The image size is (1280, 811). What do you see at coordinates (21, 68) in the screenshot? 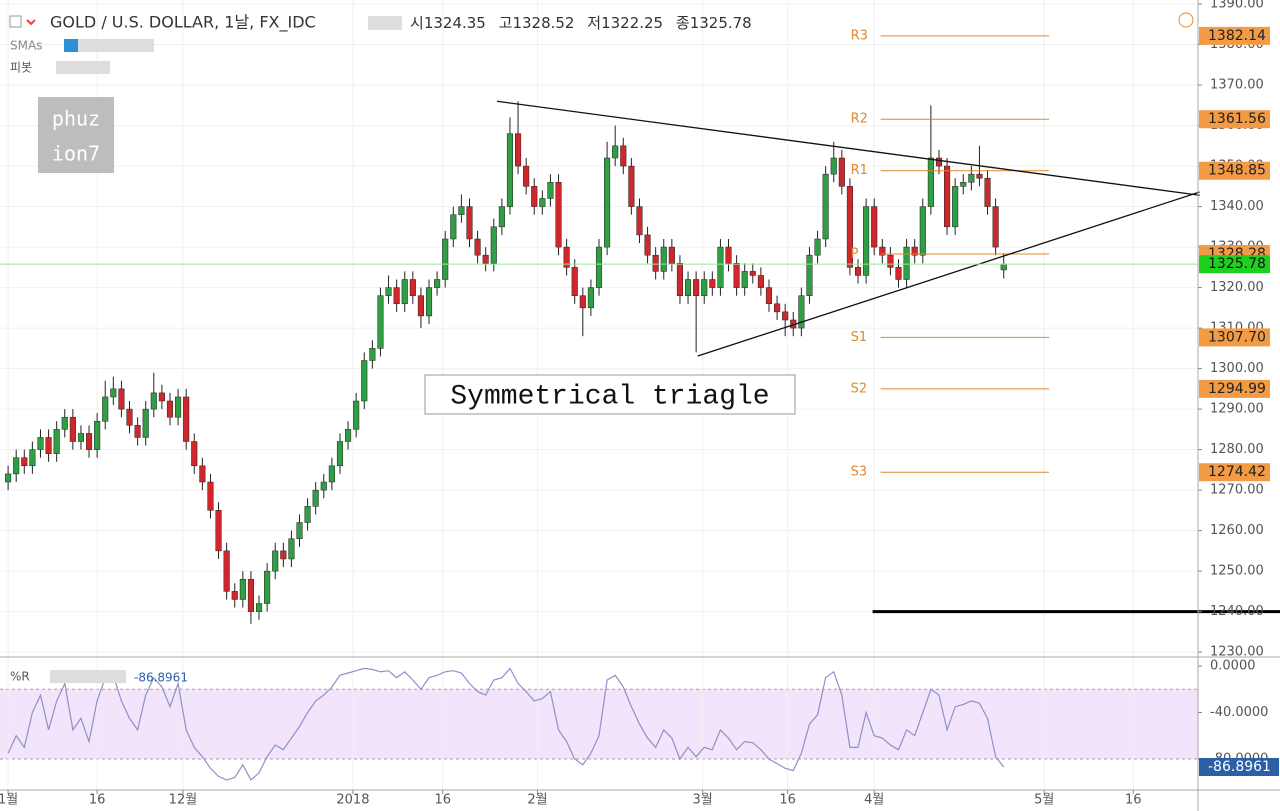
I see `indicator-label: 피봇` at bounding box center [21, 68].